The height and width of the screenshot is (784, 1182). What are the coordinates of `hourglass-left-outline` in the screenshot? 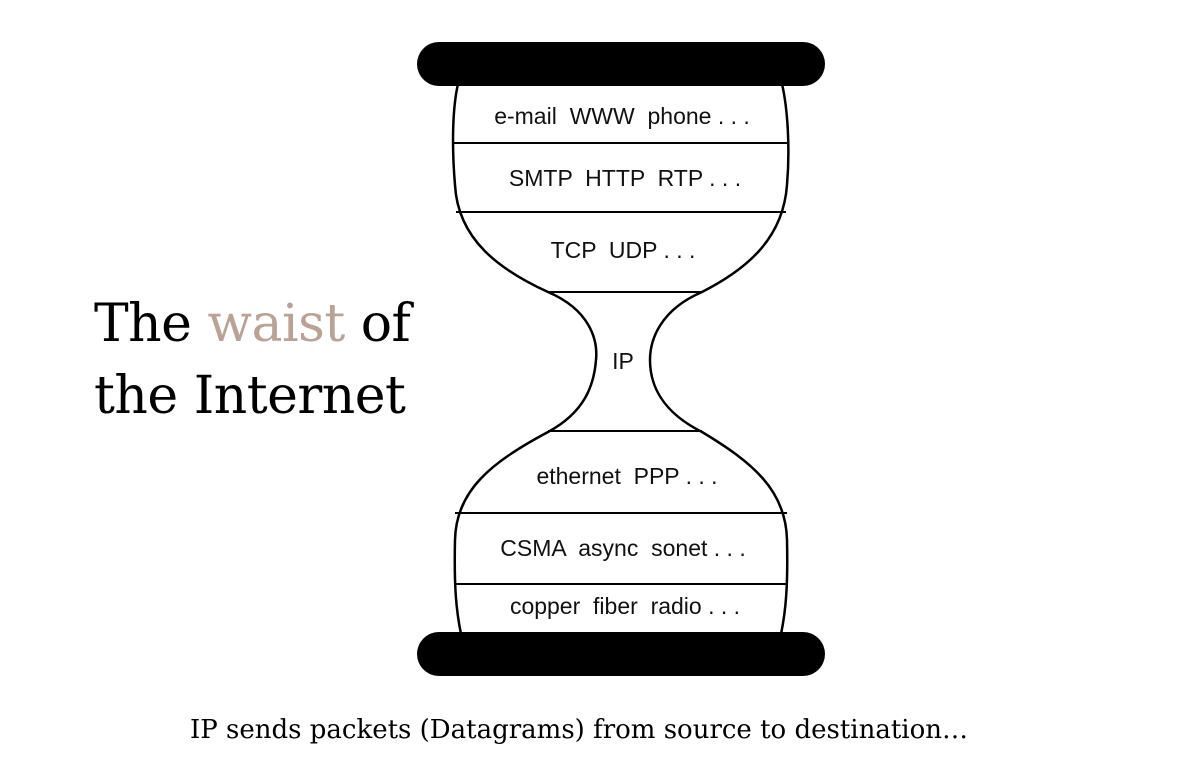 It's located at (524, 359).